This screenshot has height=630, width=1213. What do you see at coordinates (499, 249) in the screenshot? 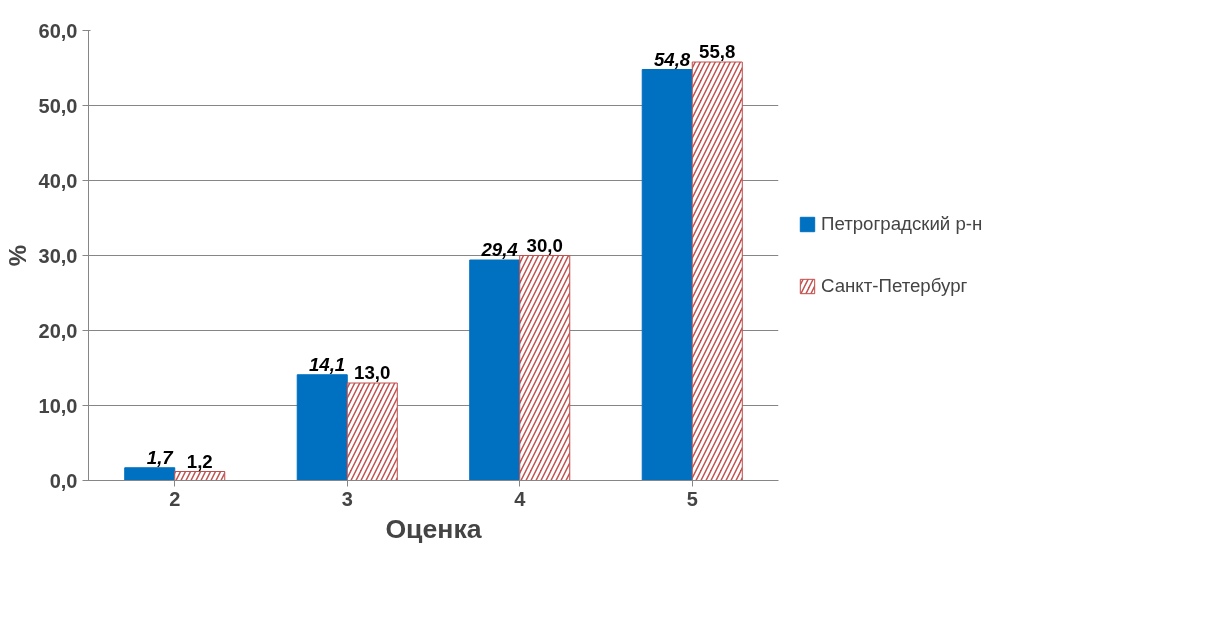
I see `data-label: 29,4` at bounding box center [499, 249].